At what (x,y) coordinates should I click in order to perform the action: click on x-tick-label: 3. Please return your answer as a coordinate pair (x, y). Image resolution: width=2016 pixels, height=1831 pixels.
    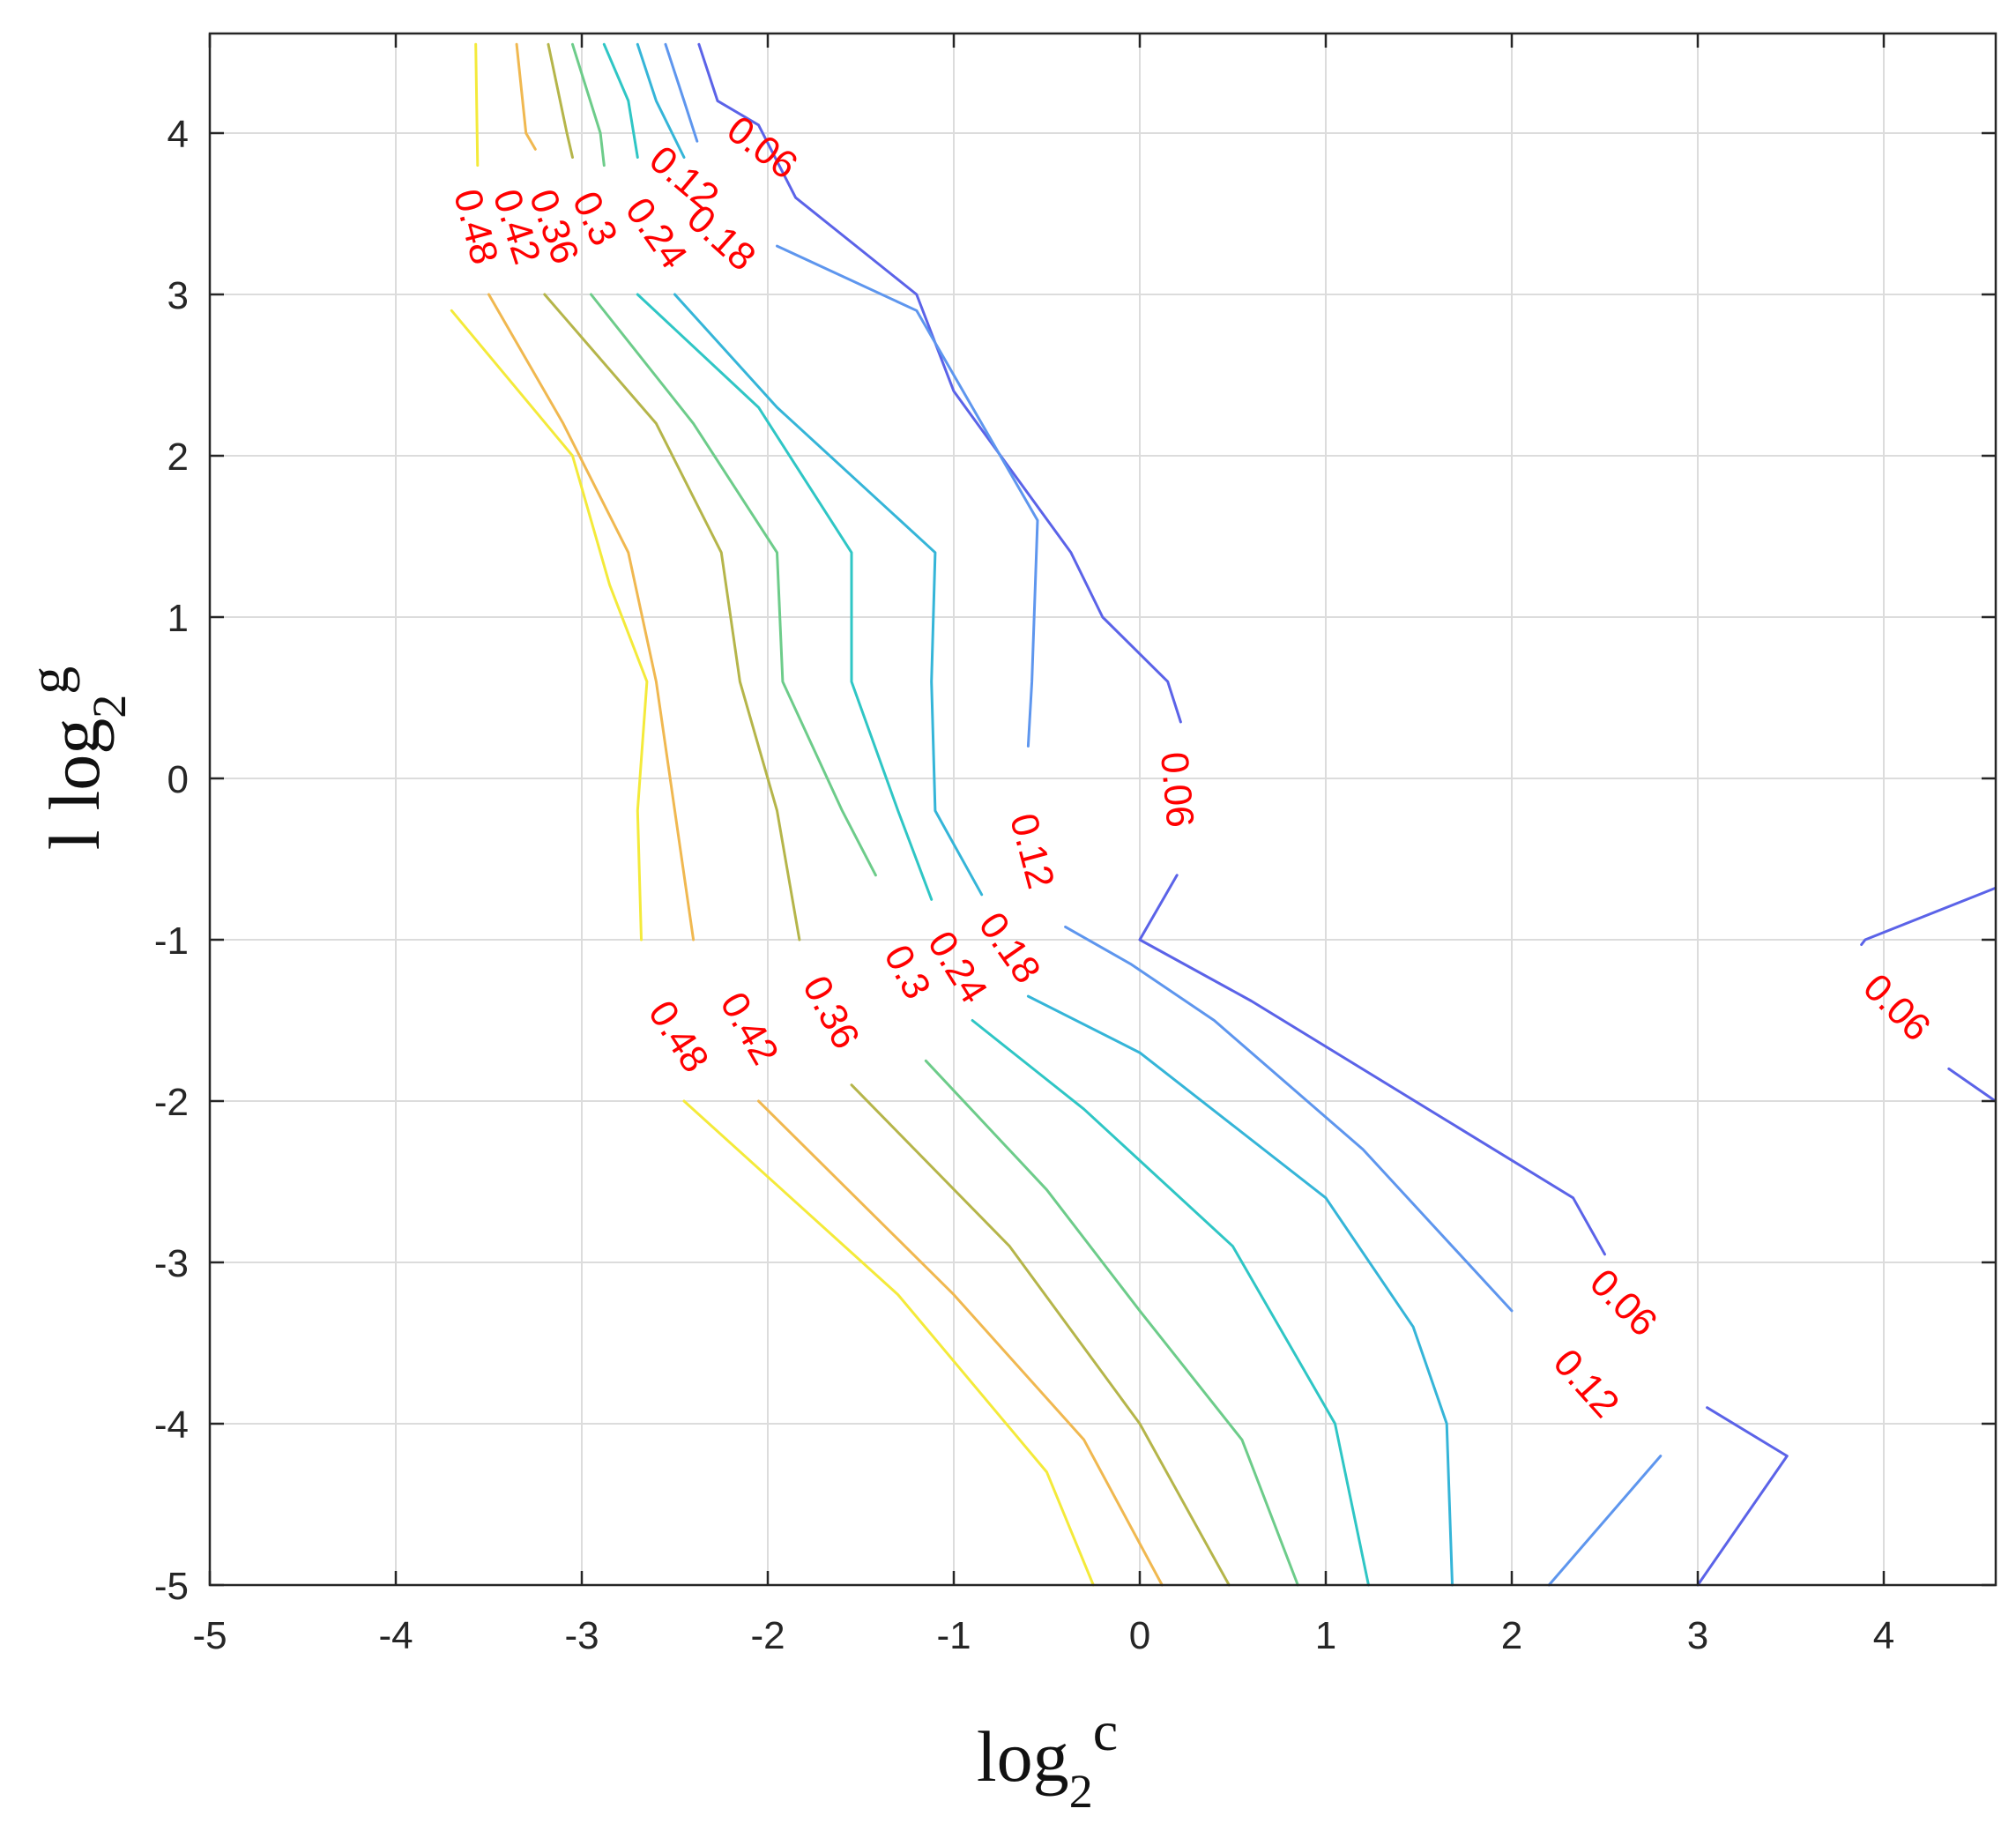
    Looking at the image, I should click on (1697, 1635).